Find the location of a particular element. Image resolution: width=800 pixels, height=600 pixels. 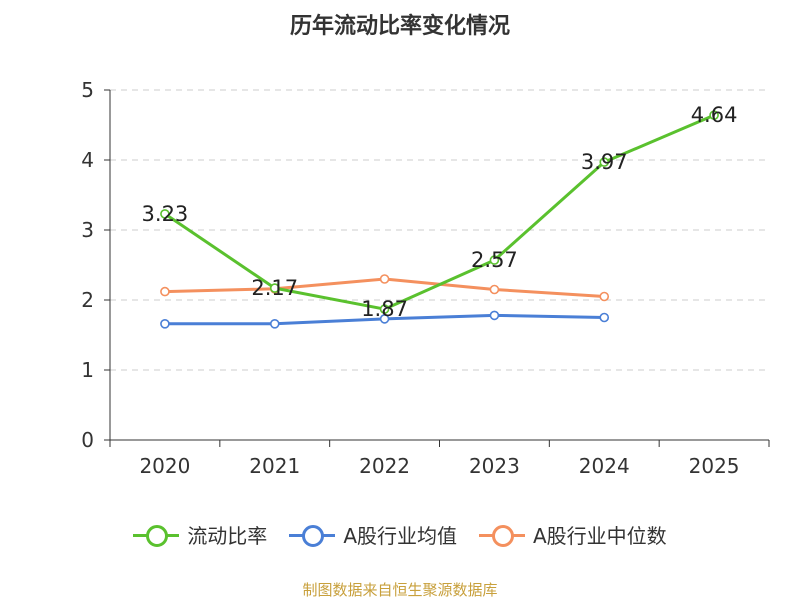

x-tick-label: 2022 is located at coordinates (384, 466).